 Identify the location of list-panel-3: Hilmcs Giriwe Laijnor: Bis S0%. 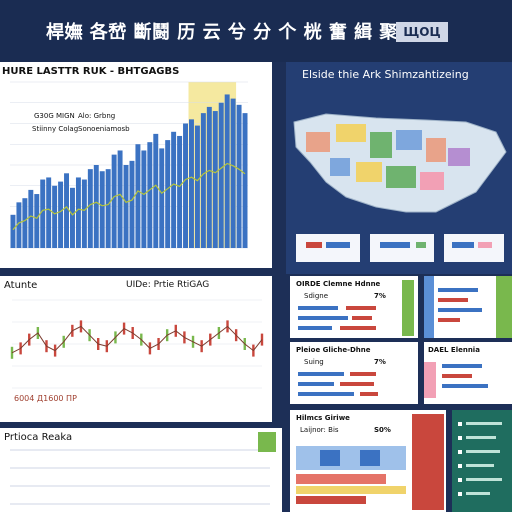
(368, 461).